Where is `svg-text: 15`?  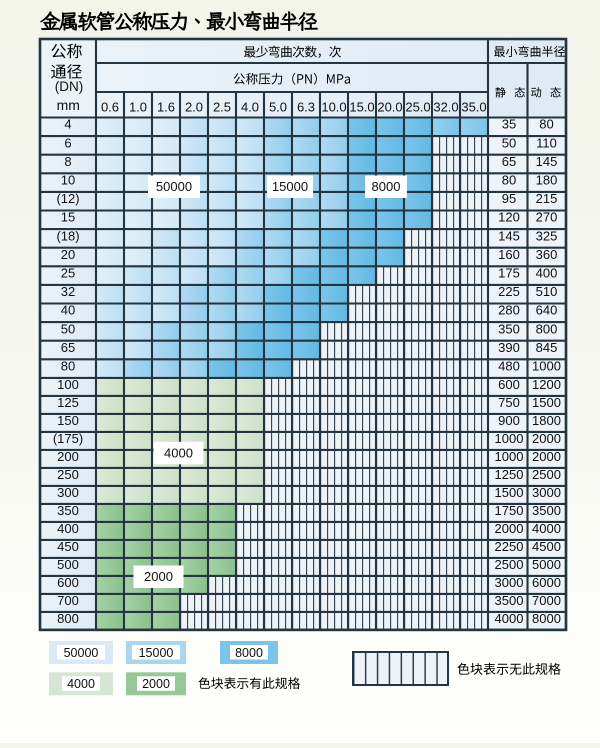
svg-text: 15 is located at coordinates (68, 217).